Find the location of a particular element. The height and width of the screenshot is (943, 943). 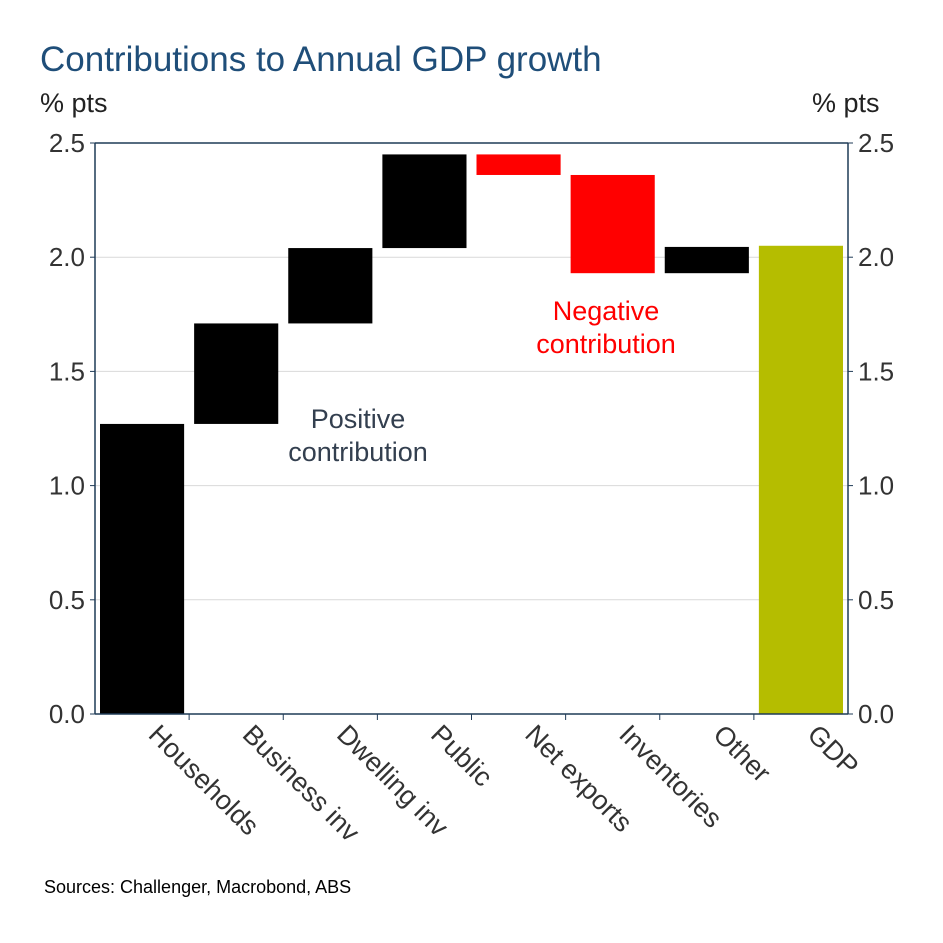

bar-net-exports is located at coordinates (518, 164).